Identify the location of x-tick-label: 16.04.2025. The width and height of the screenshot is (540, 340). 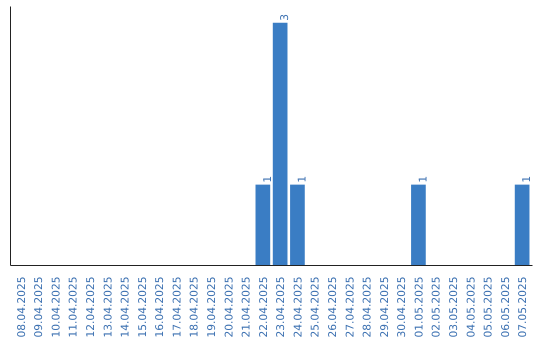
(159, 307).